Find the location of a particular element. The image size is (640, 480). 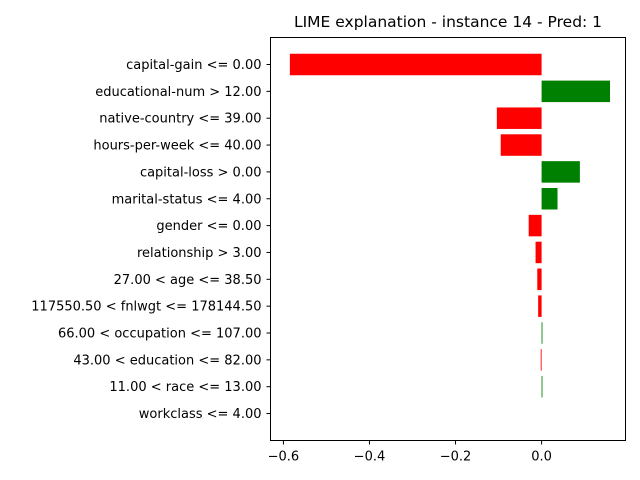

x-axis: −0.6 −0.4 −0.2 0.0 is located at coordinates (410, 452).